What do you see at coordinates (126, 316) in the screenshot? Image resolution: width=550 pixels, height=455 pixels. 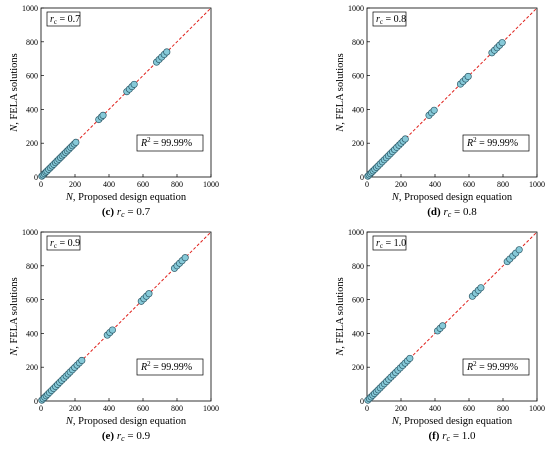 I see `plot-frame` at bounding box center [126, 316].